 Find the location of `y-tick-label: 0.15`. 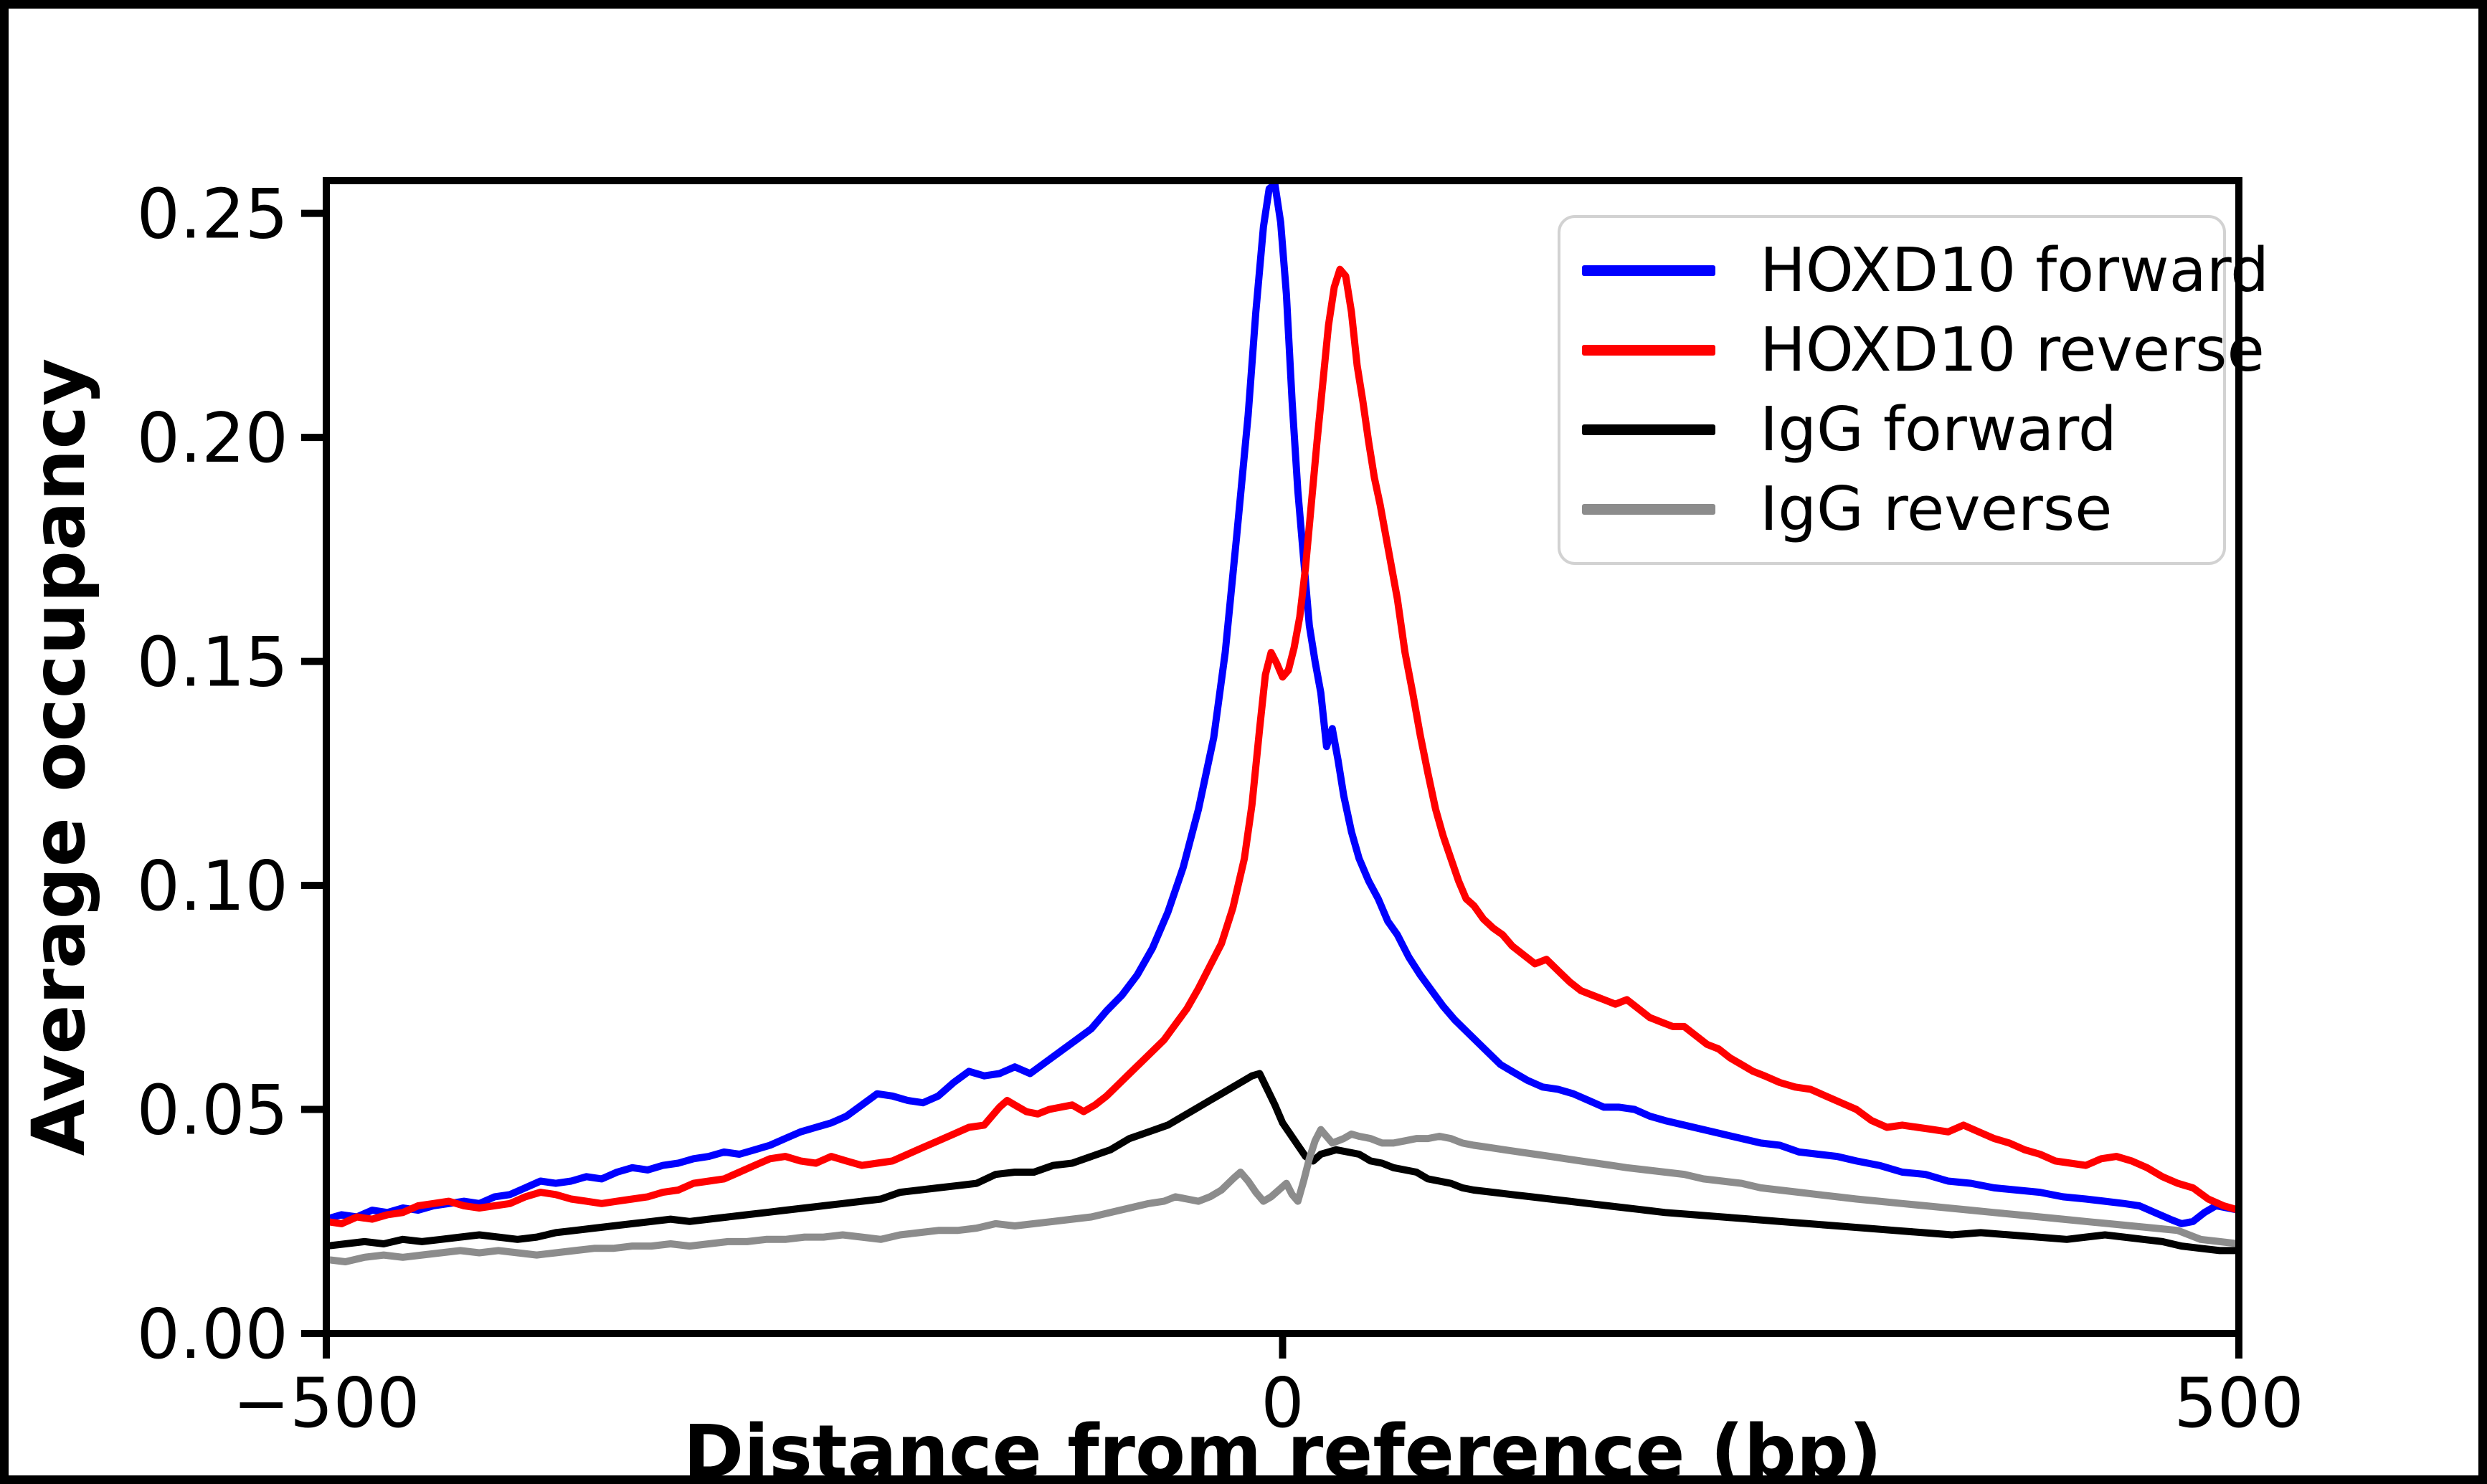

y-tick-label: 0.15 is located at coordinates (212, 664).